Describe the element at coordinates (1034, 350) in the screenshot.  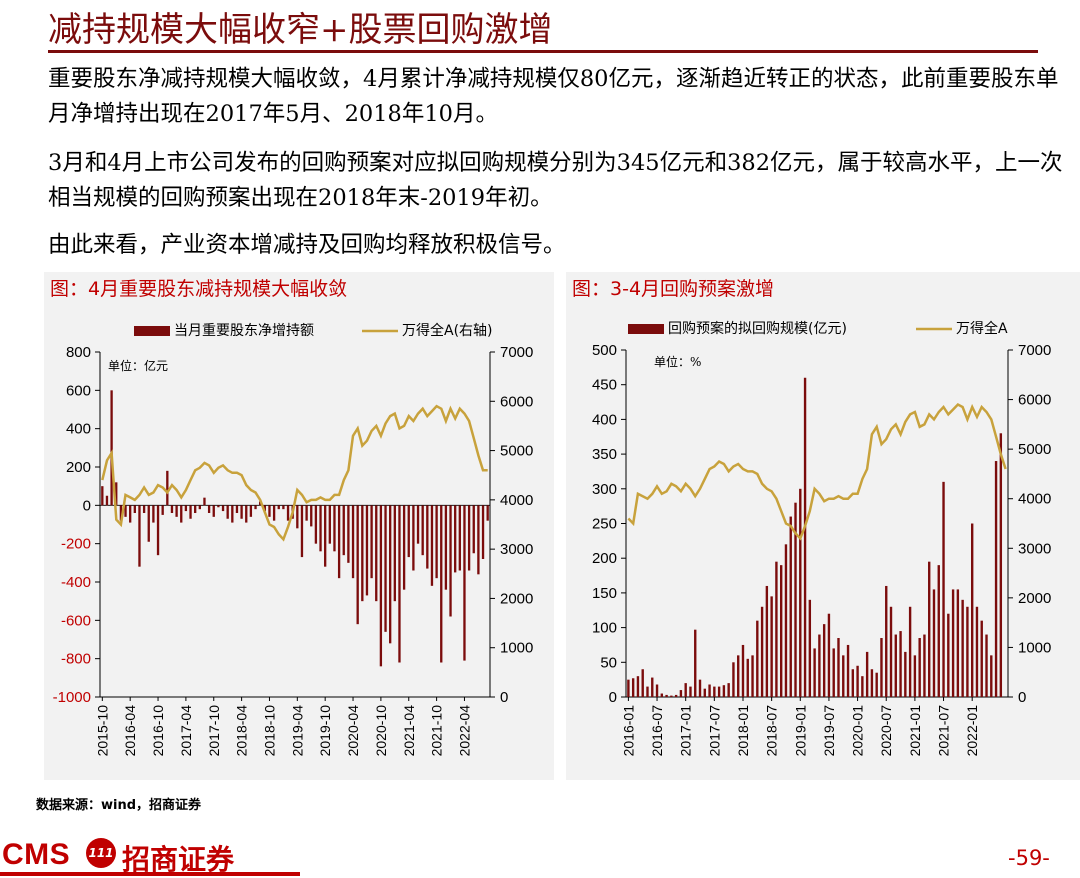
I see `y-right-tick-label: 7000` at that location.